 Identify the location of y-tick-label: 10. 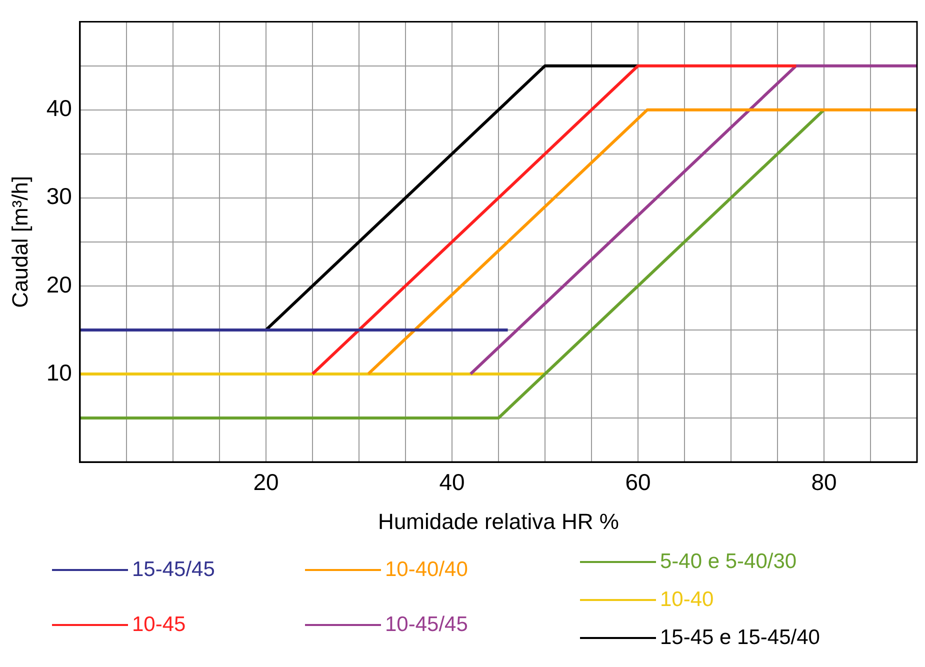
(59, 372).